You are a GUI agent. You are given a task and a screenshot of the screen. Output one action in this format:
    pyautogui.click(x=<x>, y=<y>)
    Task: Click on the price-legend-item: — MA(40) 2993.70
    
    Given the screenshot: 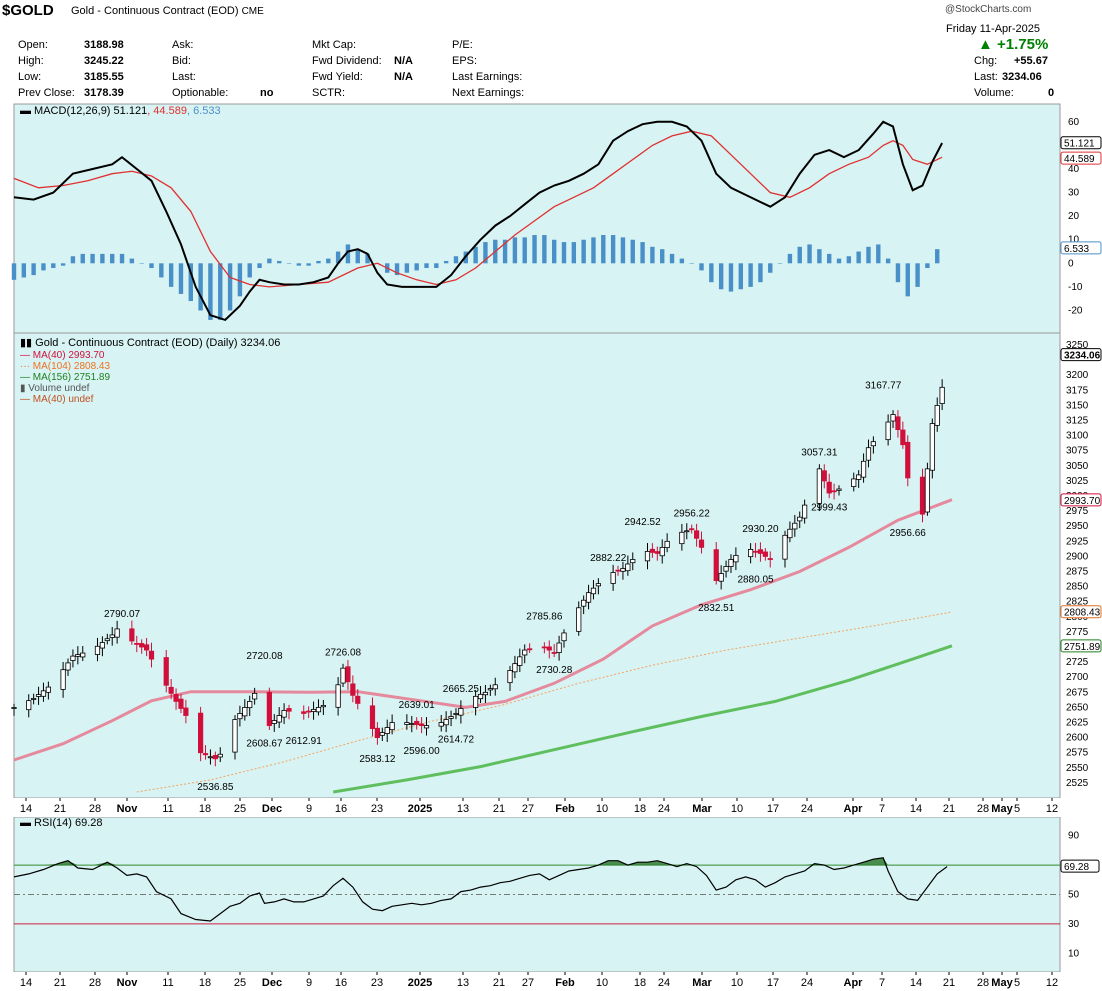 What is the action you would take?
    pyautogui.click(x=62, y=355)
    